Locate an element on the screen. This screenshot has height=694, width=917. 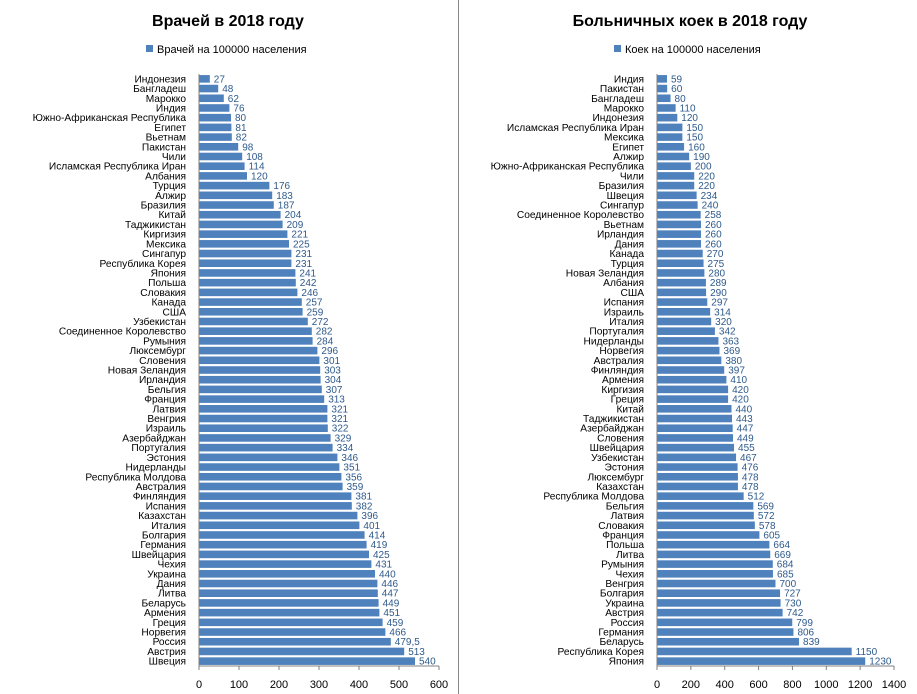
value-label: 459 is located at coordinates (395, 623).